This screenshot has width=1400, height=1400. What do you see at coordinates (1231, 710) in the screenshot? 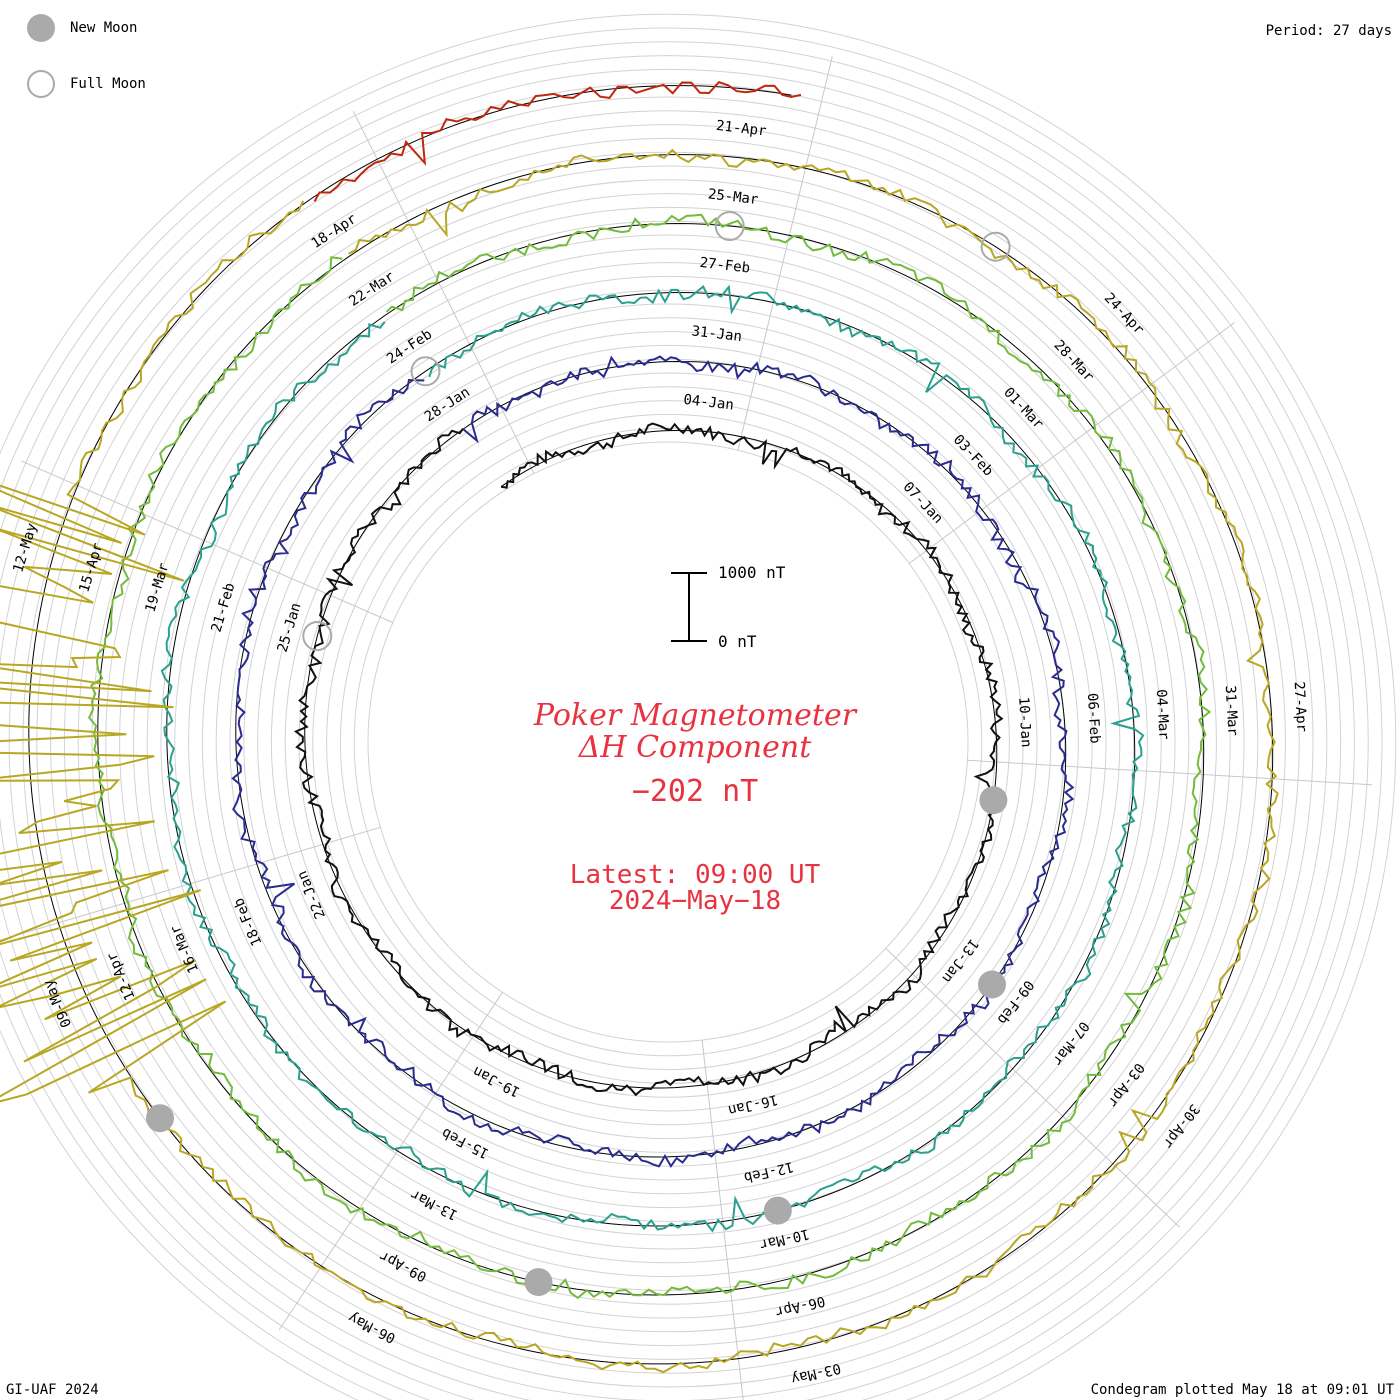
I see `date-label: 31-Mar` at bounding box center [1231, 710].